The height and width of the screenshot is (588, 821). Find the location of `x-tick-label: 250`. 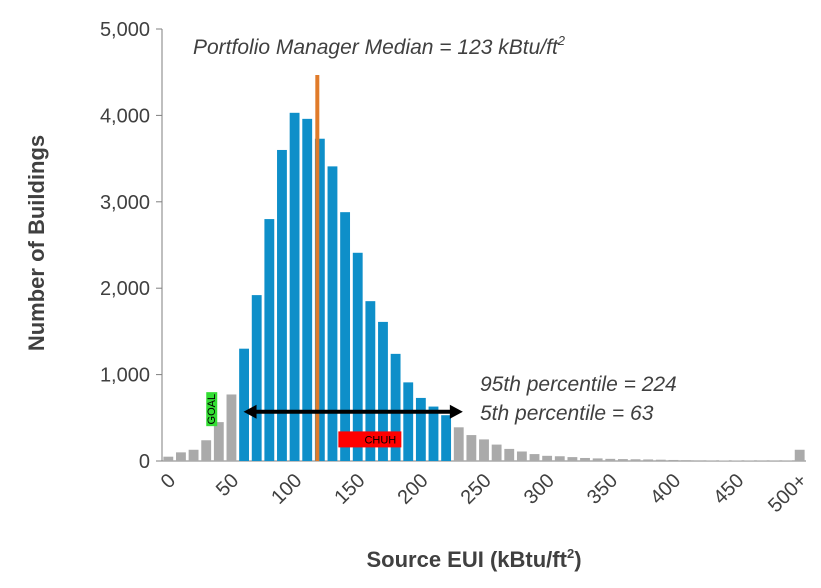

x-tick-label: 250 is located at coordinates (476, 489).